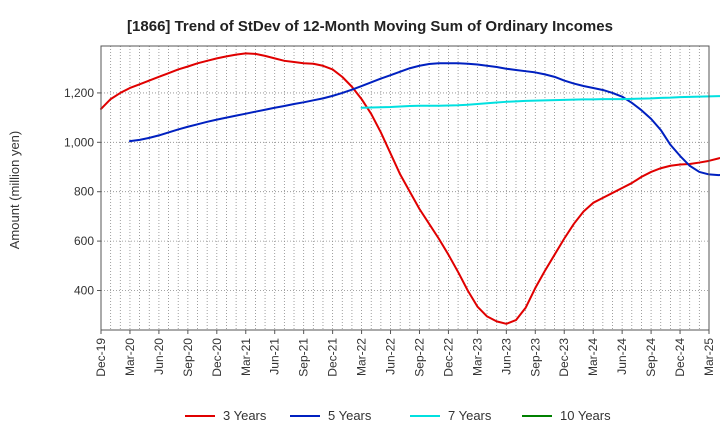 The width and height of the screenshot is (720, 440). I want to click on x-tick-label: Dec-23, so click(564, 357).